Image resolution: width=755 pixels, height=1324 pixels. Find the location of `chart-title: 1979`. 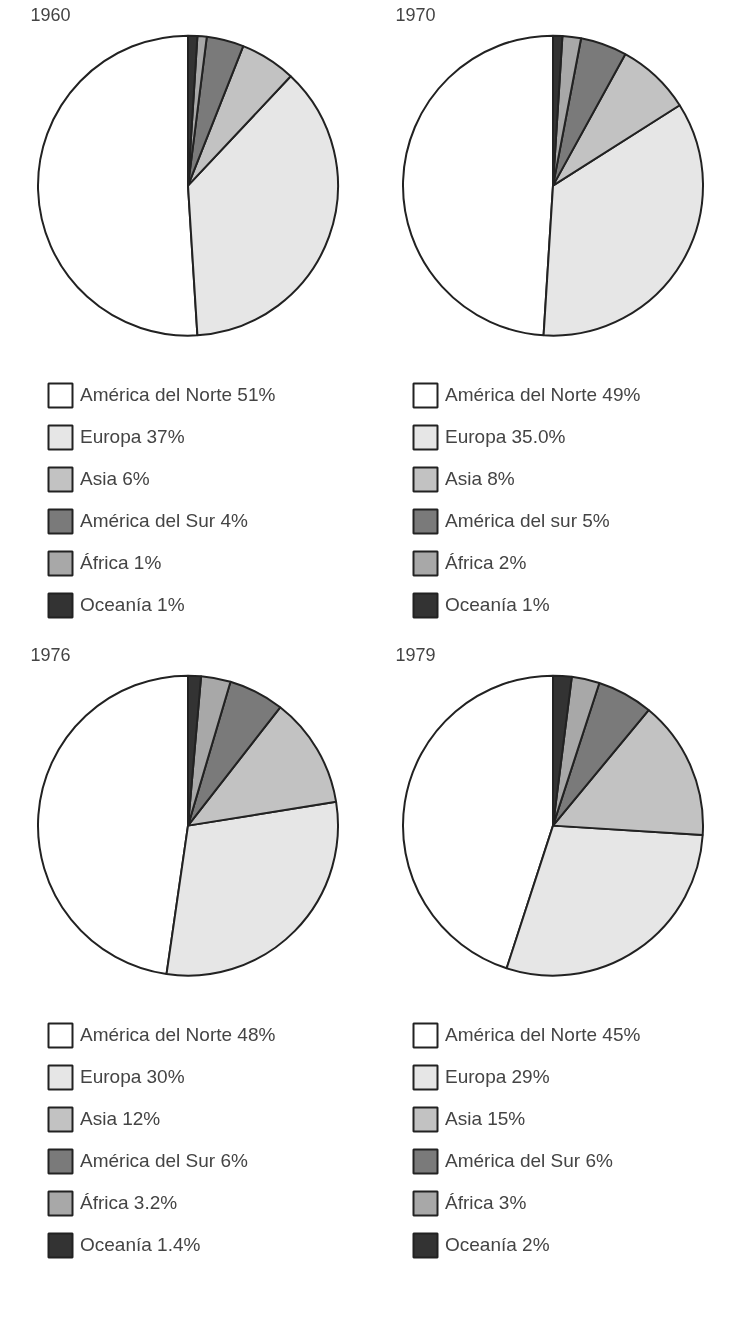

chart-title: 1979 is located at coordinates (415, 654).